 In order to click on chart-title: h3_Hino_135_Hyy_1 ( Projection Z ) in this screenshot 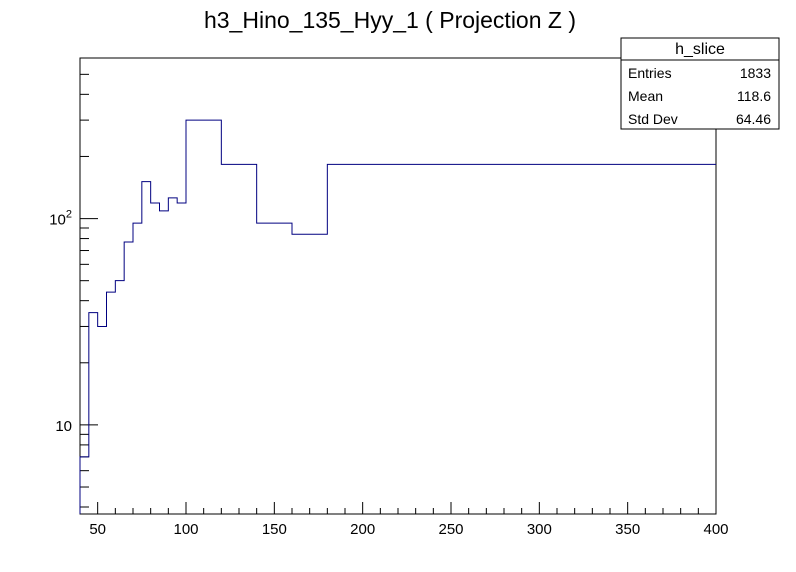, I will do `click(390, 20)`.